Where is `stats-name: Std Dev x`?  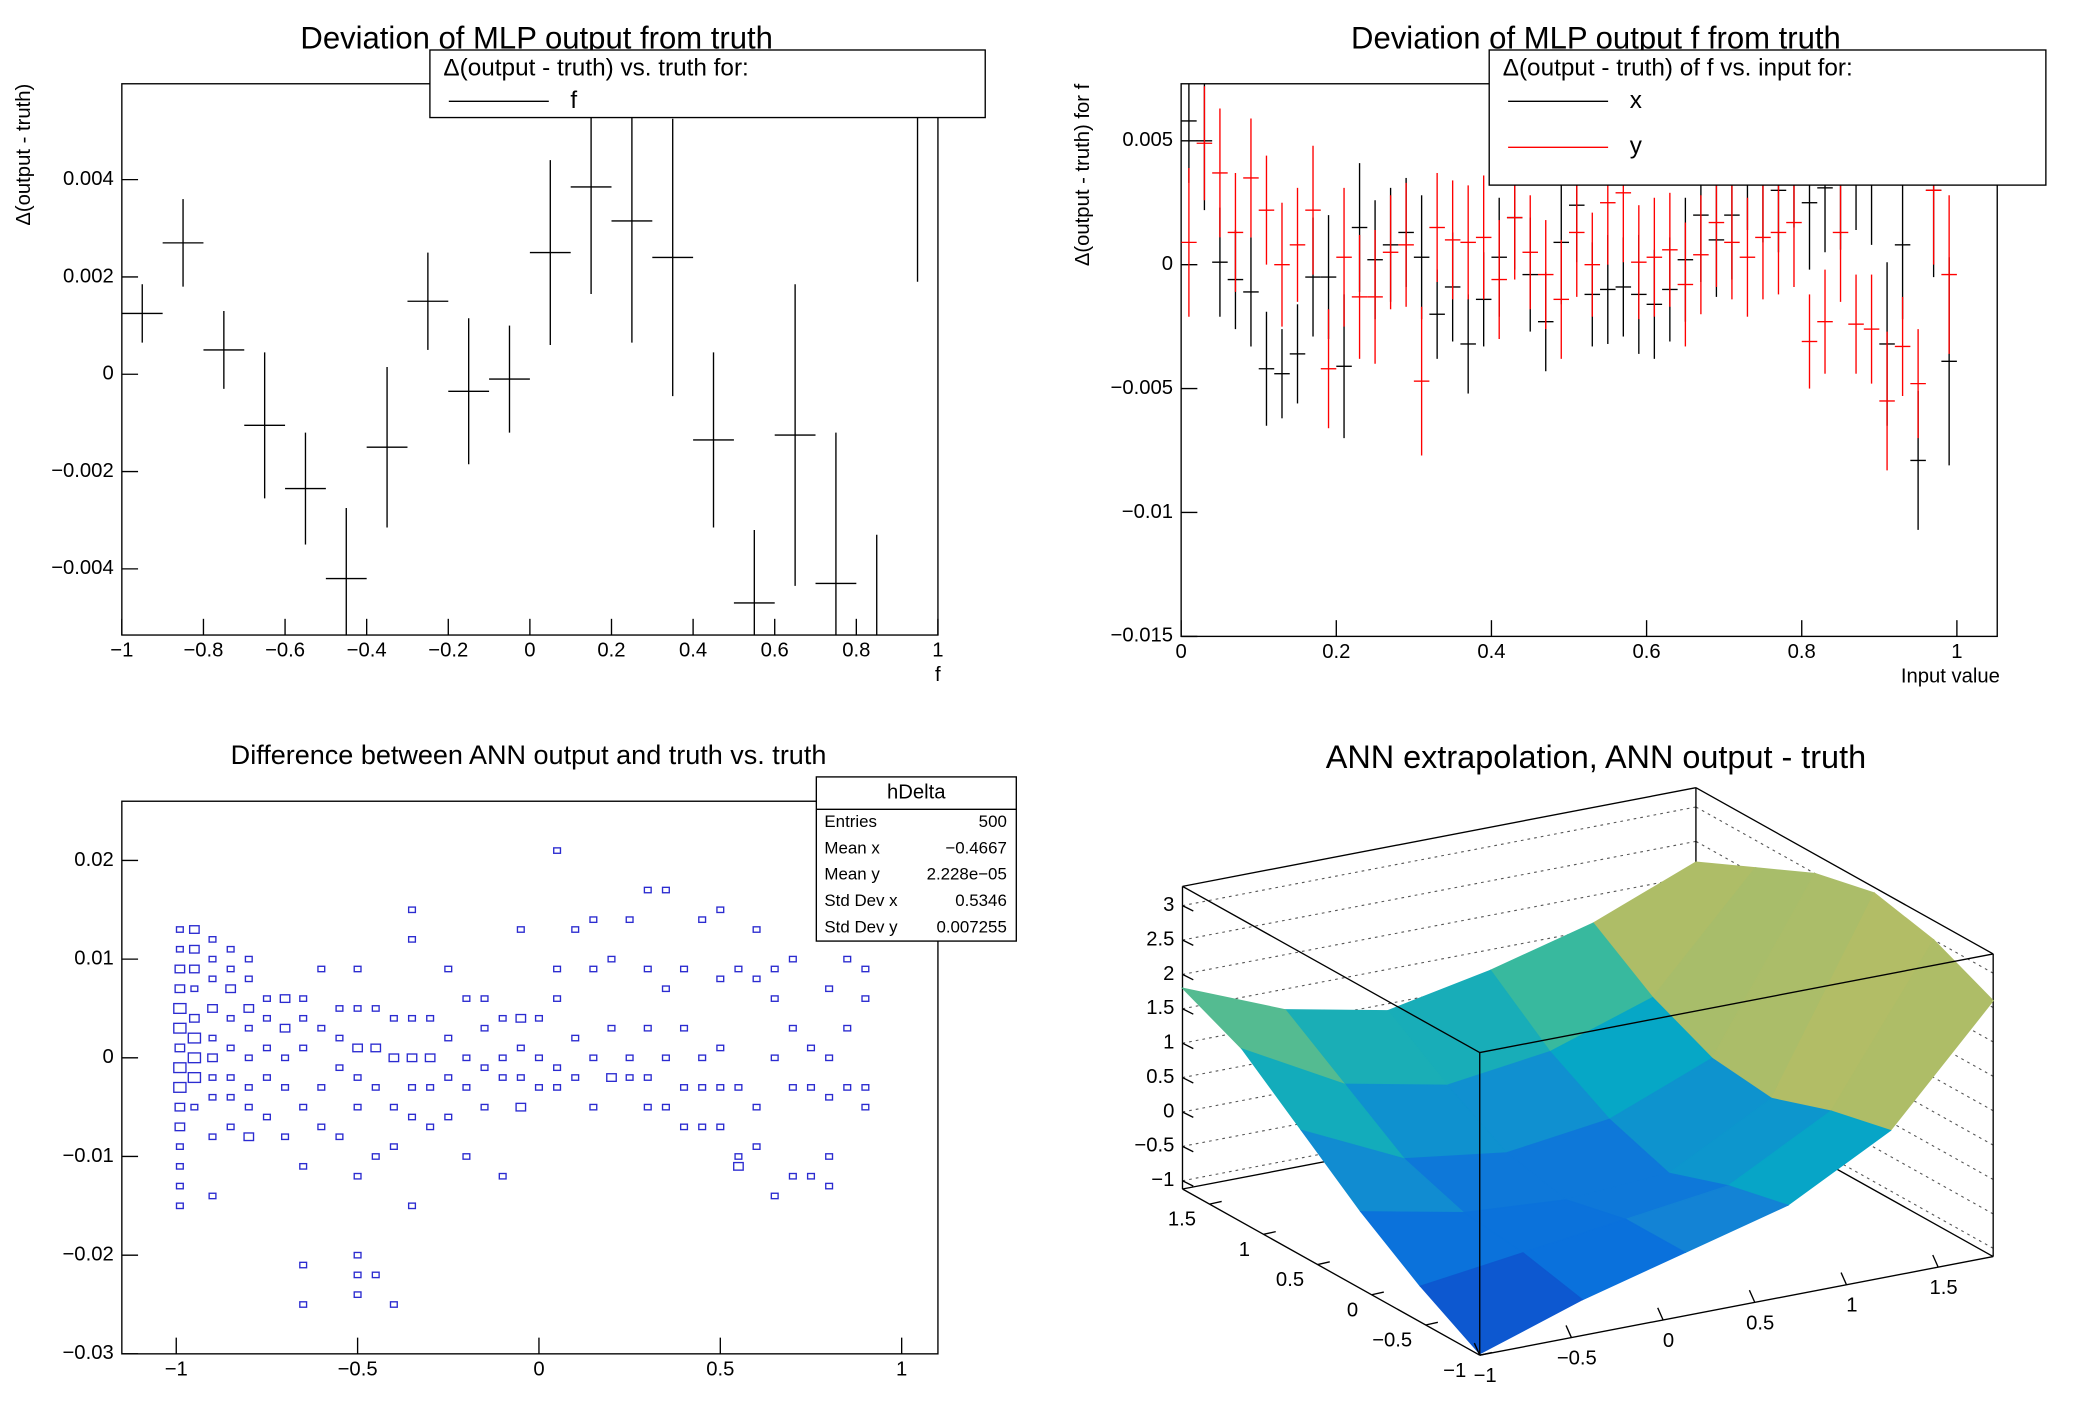 stats-name: Std Dev x is located at coordinates (861, 900).